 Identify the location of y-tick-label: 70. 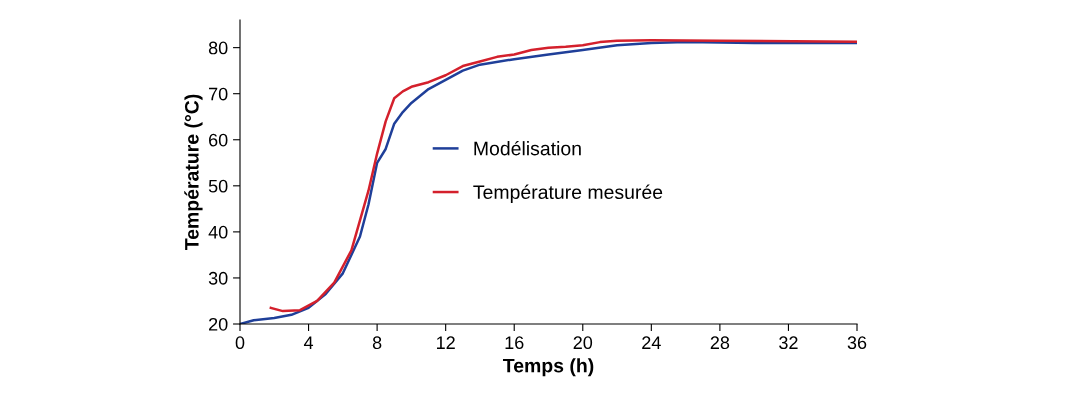
(218, 94).